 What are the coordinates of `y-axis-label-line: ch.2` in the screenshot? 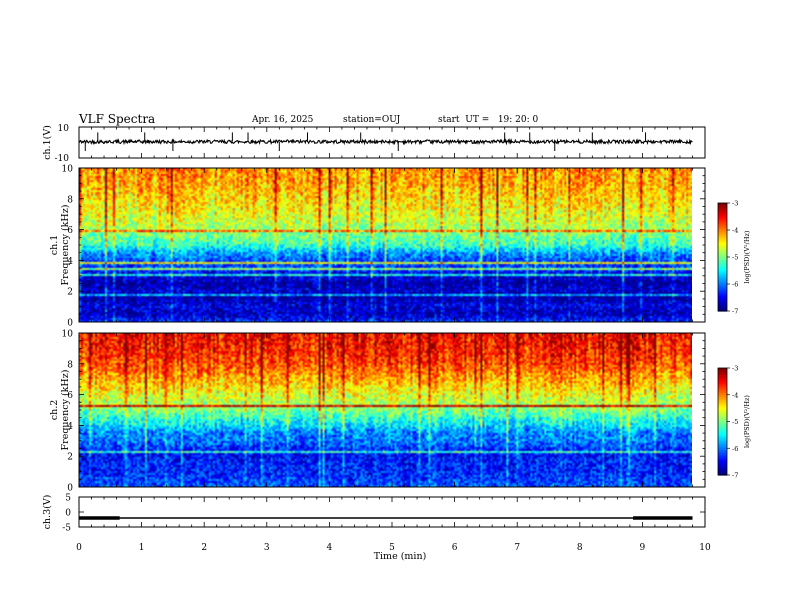 It's located at (54, 410).